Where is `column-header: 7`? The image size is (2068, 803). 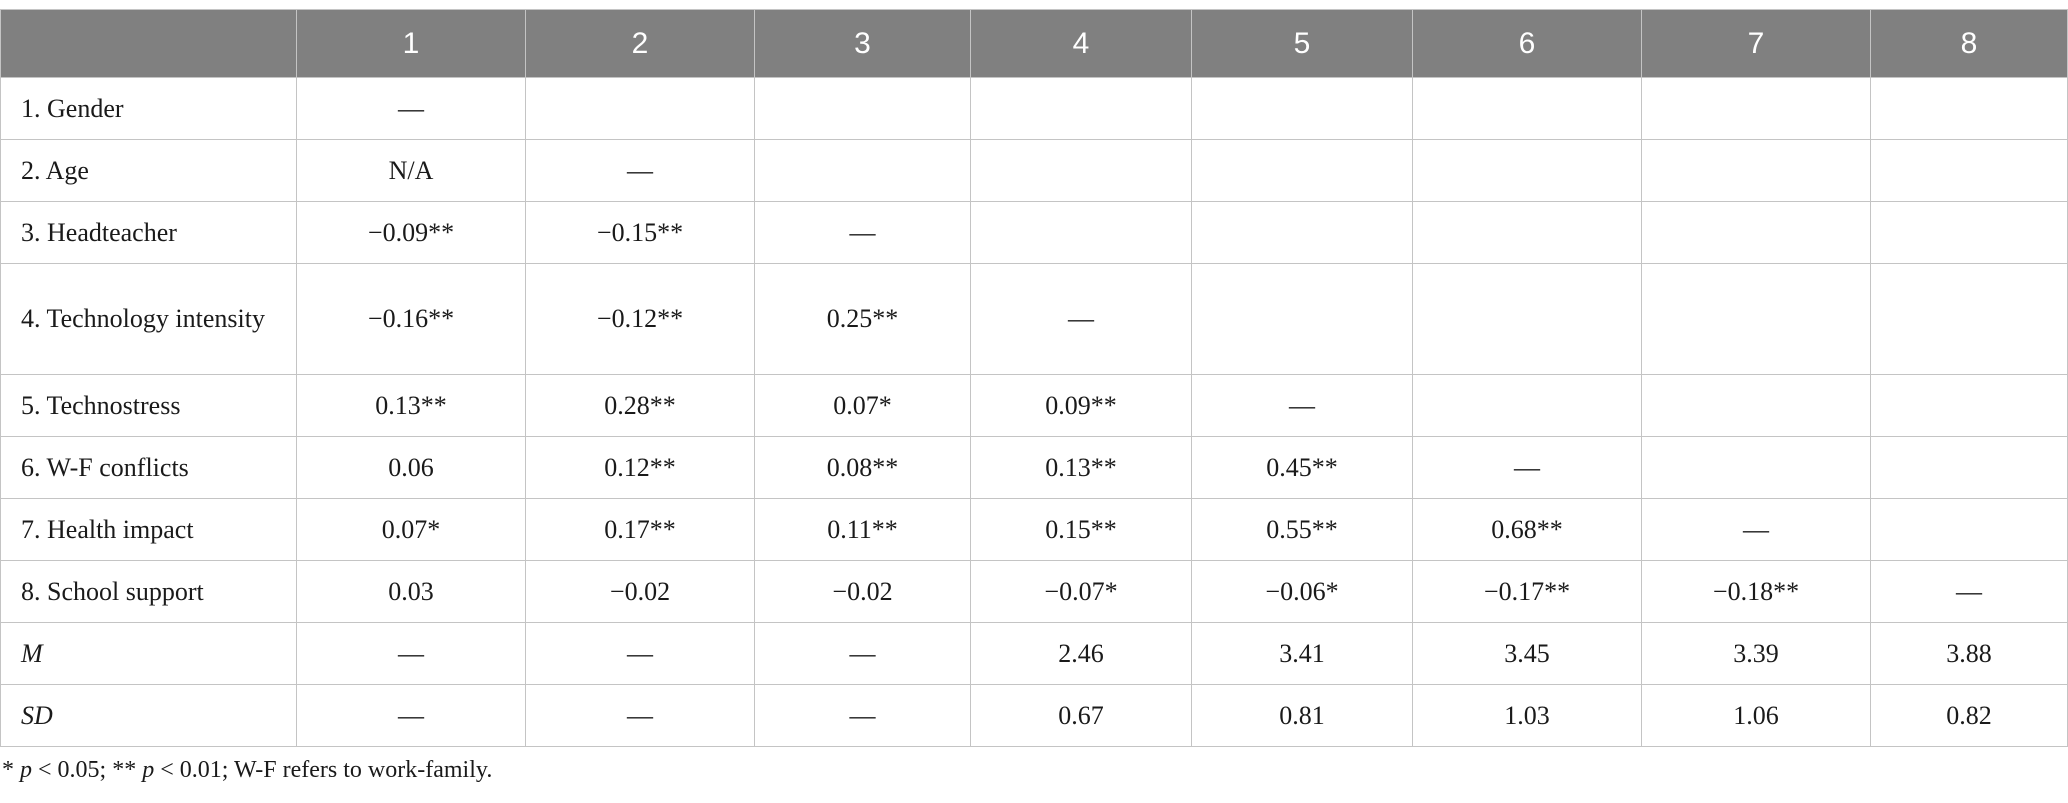 column-header: 7 is located at coordinates (1756, 43).